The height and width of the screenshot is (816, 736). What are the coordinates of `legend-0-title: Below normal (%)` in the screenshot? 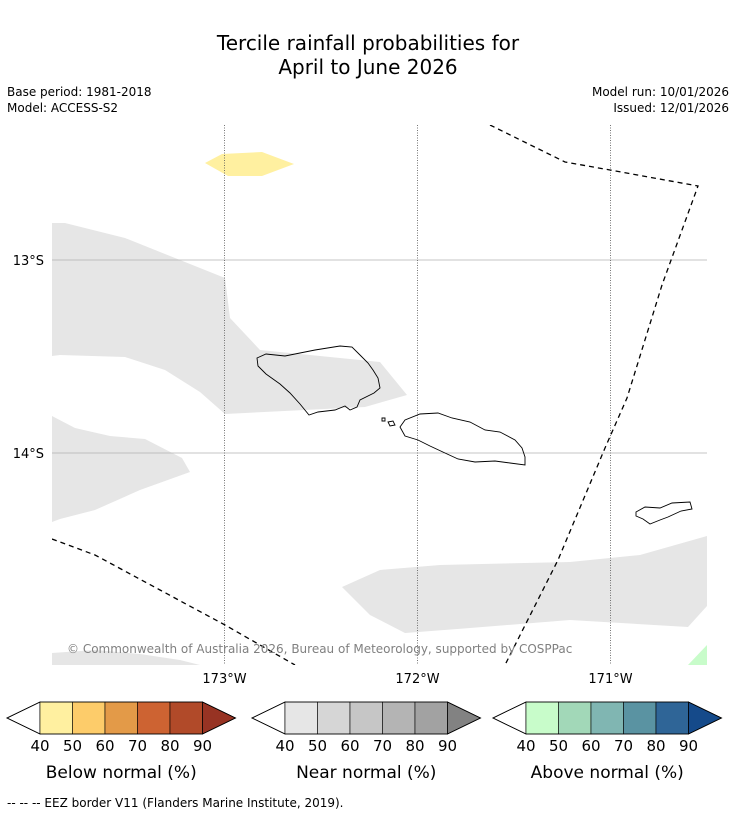 It's located at (121, 773).